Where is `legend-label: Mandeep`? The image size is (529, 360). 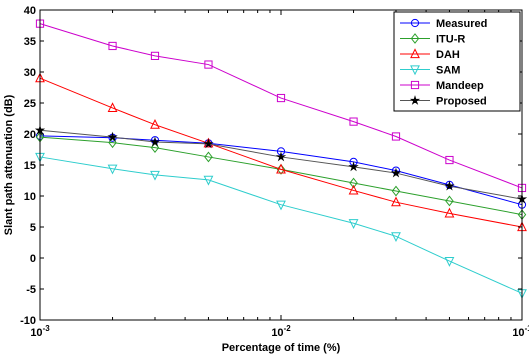 legend-label: Mandeep is located at coordinates (460, 86).